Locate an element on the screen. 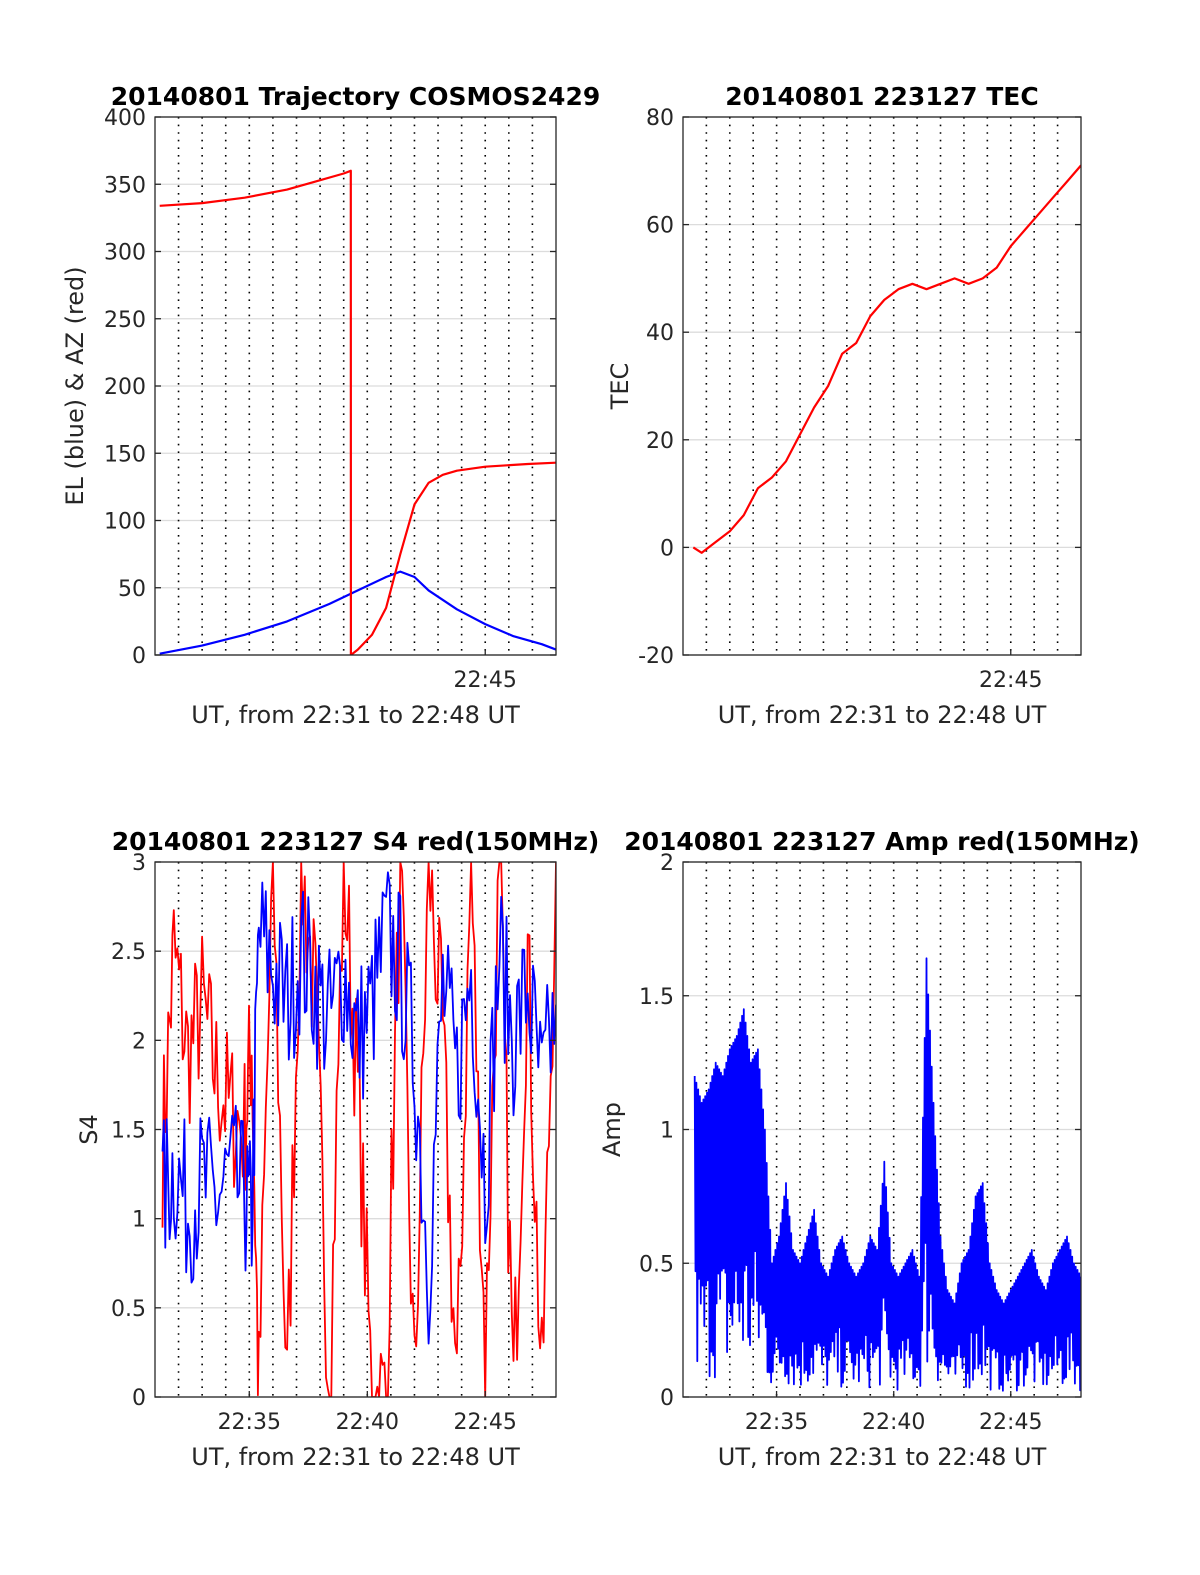  amp-xtick-label: 22:45 is located at coordinates (1010, 1422).